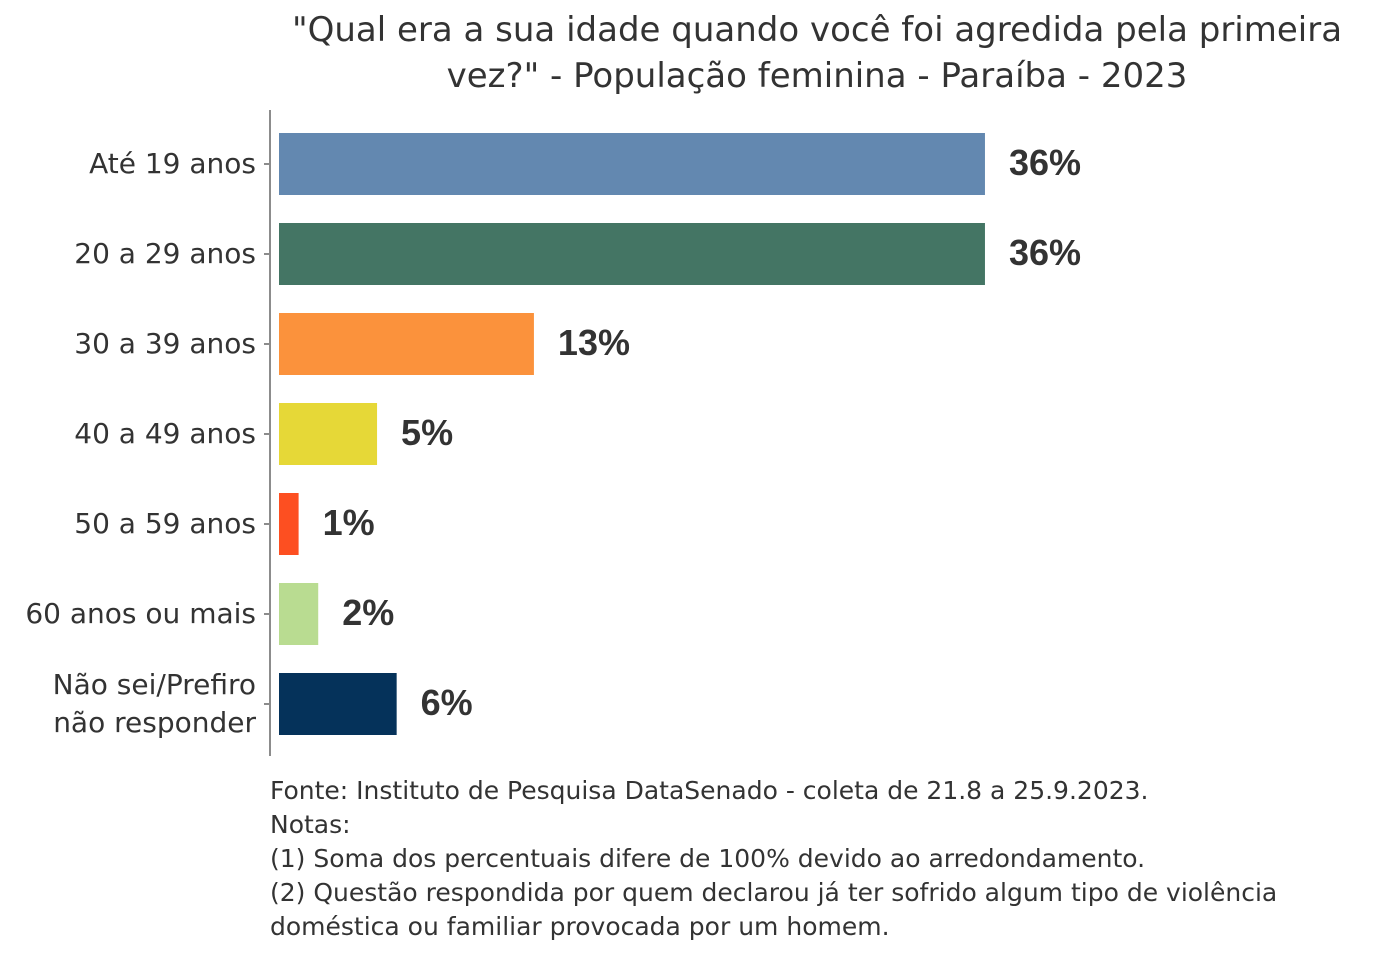  Describe the element at coordinates (427, 432) in the screenshot. I see `bar-value-label: 5%` at that location.